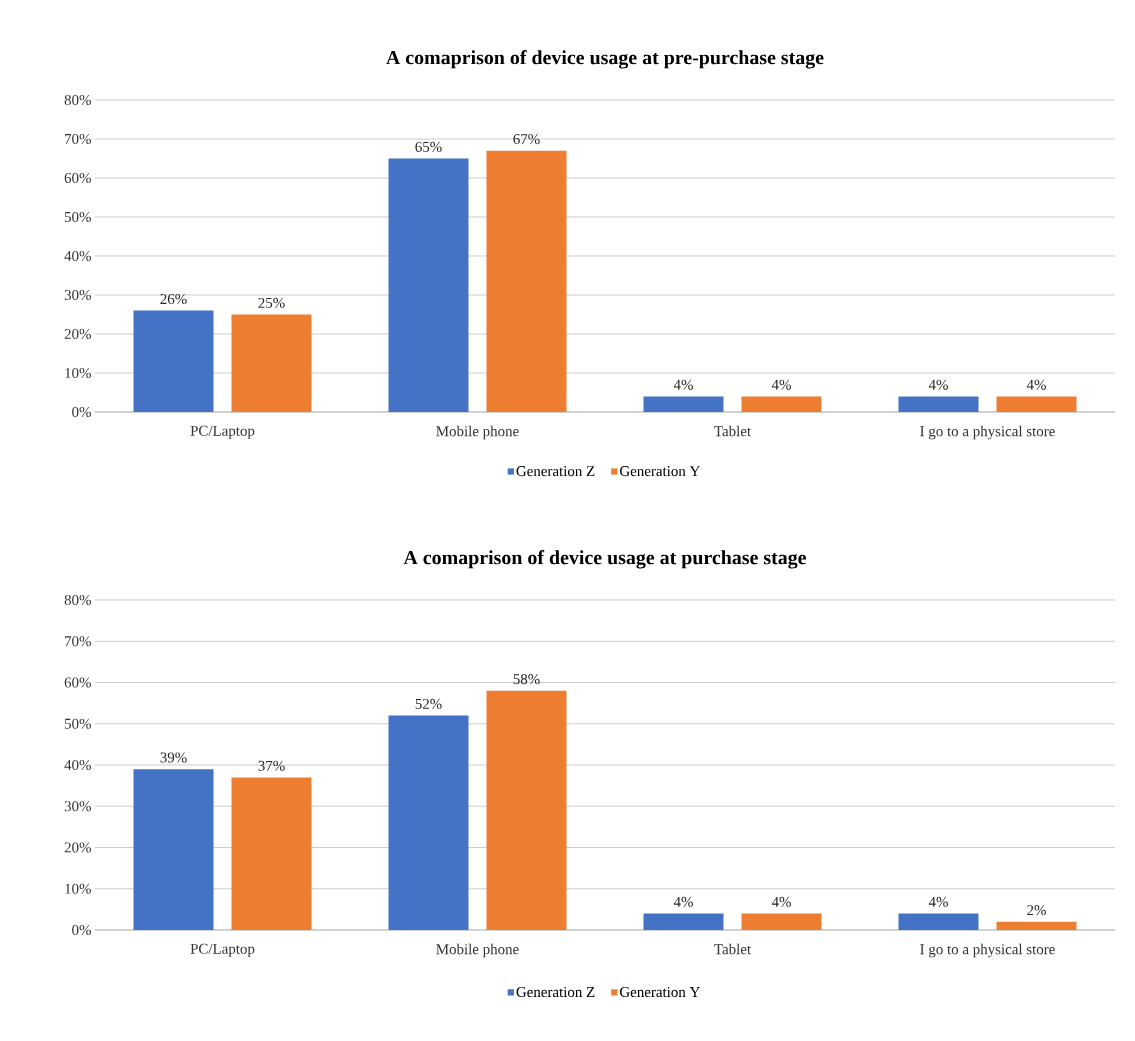 The image size is (1135, 1041). What do you see at coordinates (526, 679) in the screenshot?
I see `data-label: 58%` at bounding box center [526, 679].